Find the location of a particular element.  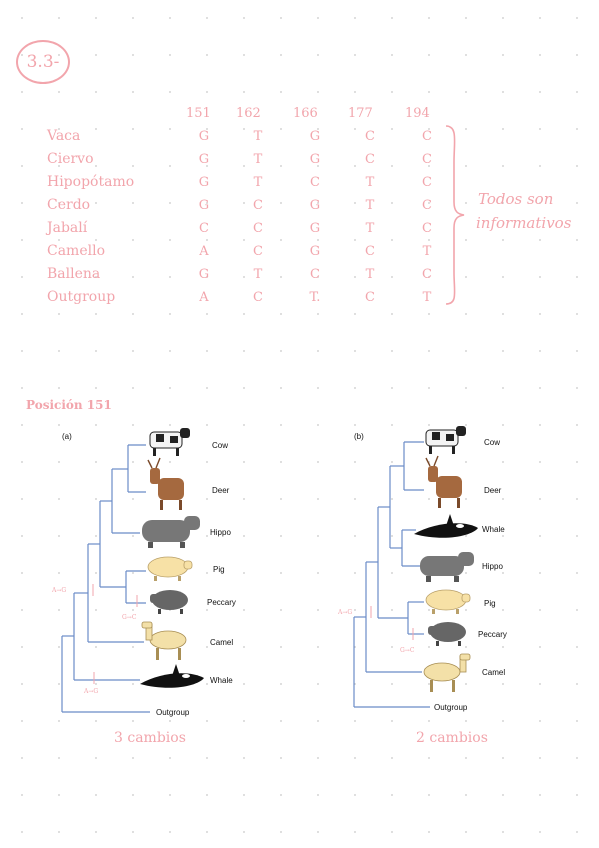

tree-a-taxon-label: Pig is located at coordinates (219, 569).